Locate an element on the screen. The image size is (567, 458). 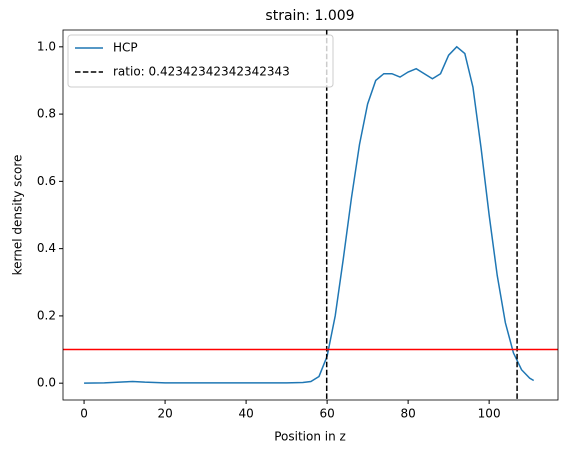
x-tick-label: 20 is located at coordinates (164, 414).